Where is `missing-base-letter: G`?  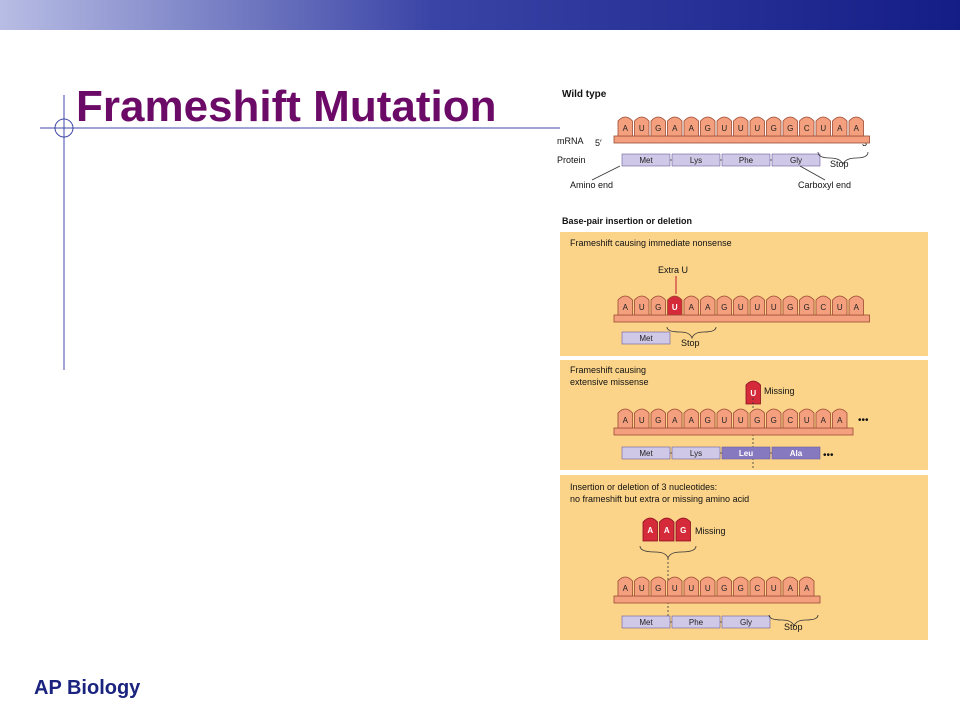 missing-base-letter: G is located at coordinates (683, 530).